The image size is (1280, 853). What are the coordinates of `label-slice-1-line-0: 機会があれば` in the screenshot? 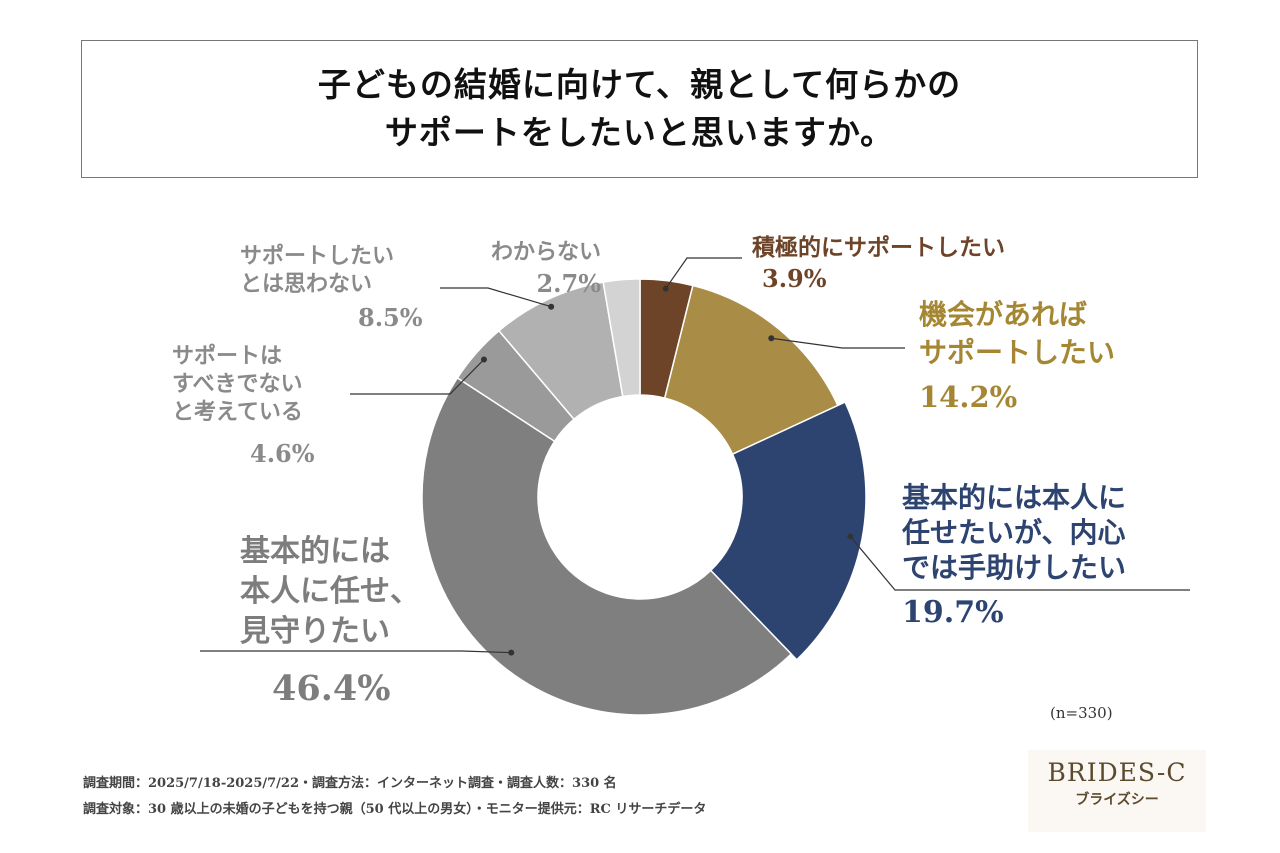 It's located at (1003, 314).